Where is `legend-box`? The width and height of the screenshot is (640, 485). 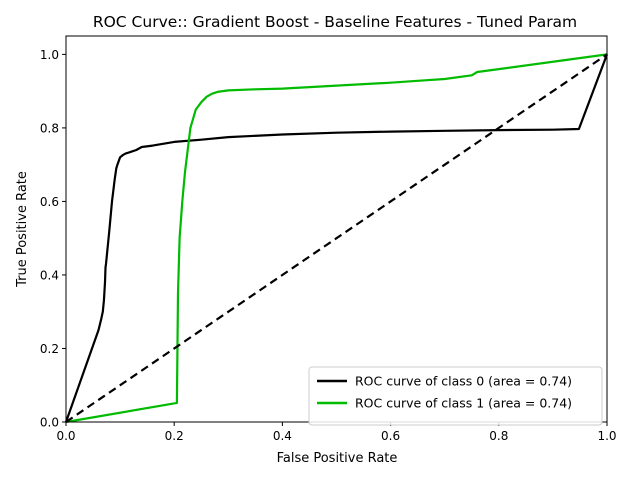
legend-box is located at coordinates (455, 396).